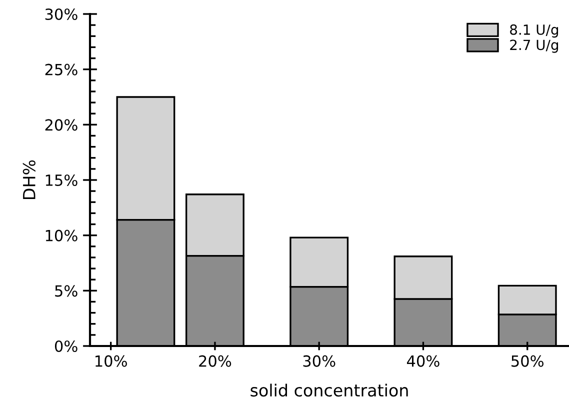 Image resolution: width=569 pixels, height=411 pixels. I want to click on x-axis-title: solid concentration, so click(329, 390).